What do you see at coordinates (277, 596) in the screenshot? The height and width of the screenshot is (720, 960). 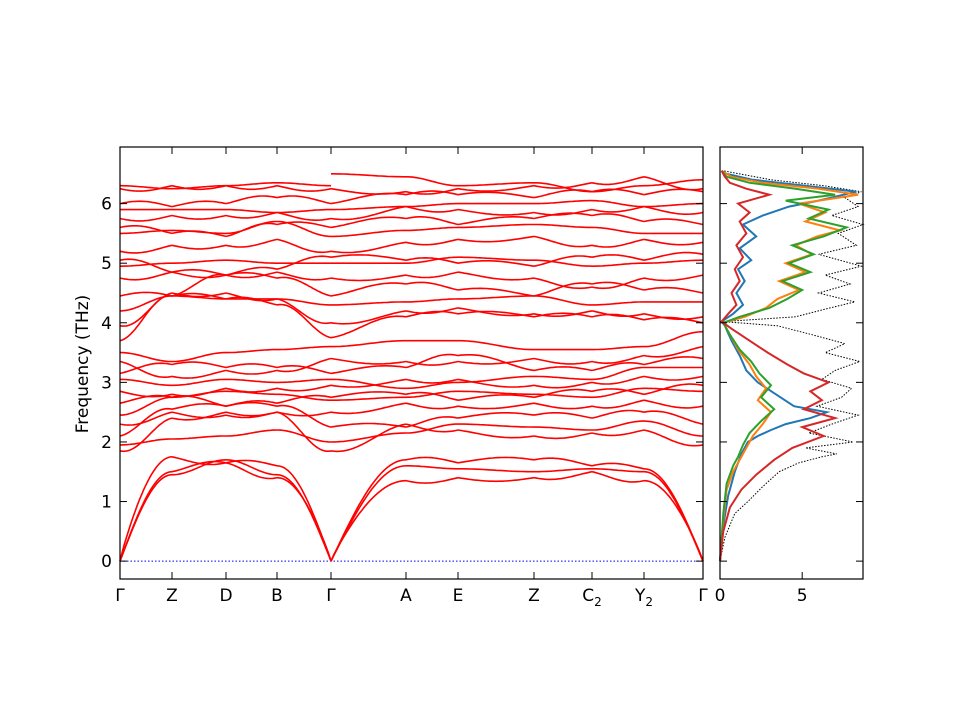 I see `kpoint-label: B` at bounding box center [277, 596].